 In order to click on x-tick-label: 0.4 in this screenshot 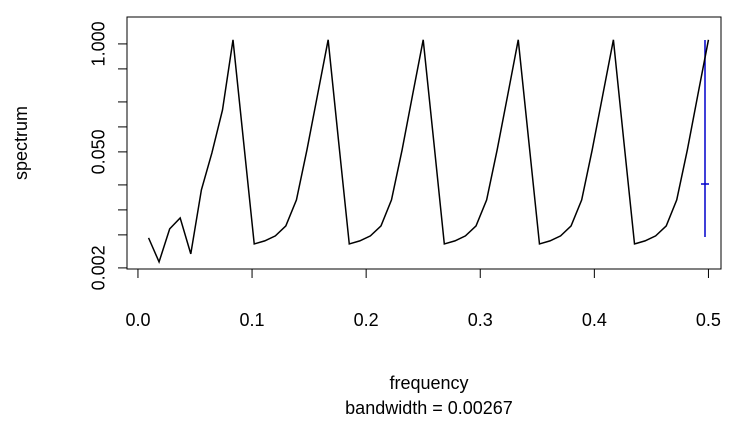, I will do `click(594, 320)`.